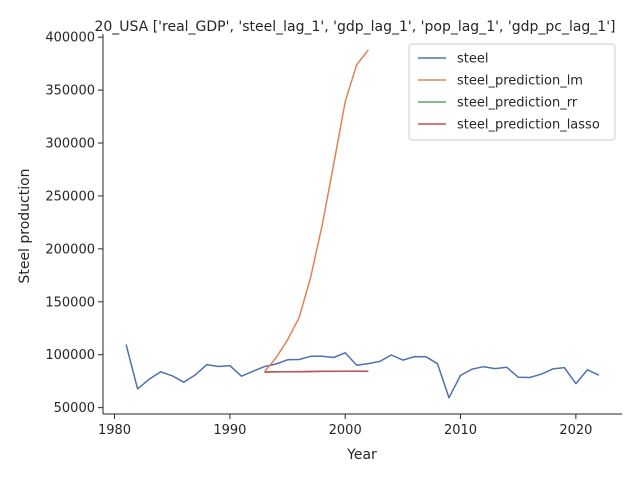  What do you see at coordinates (70, 302) in the screenshot?
I see `y-tick-label: 150000` at bounding box center [70, 302].